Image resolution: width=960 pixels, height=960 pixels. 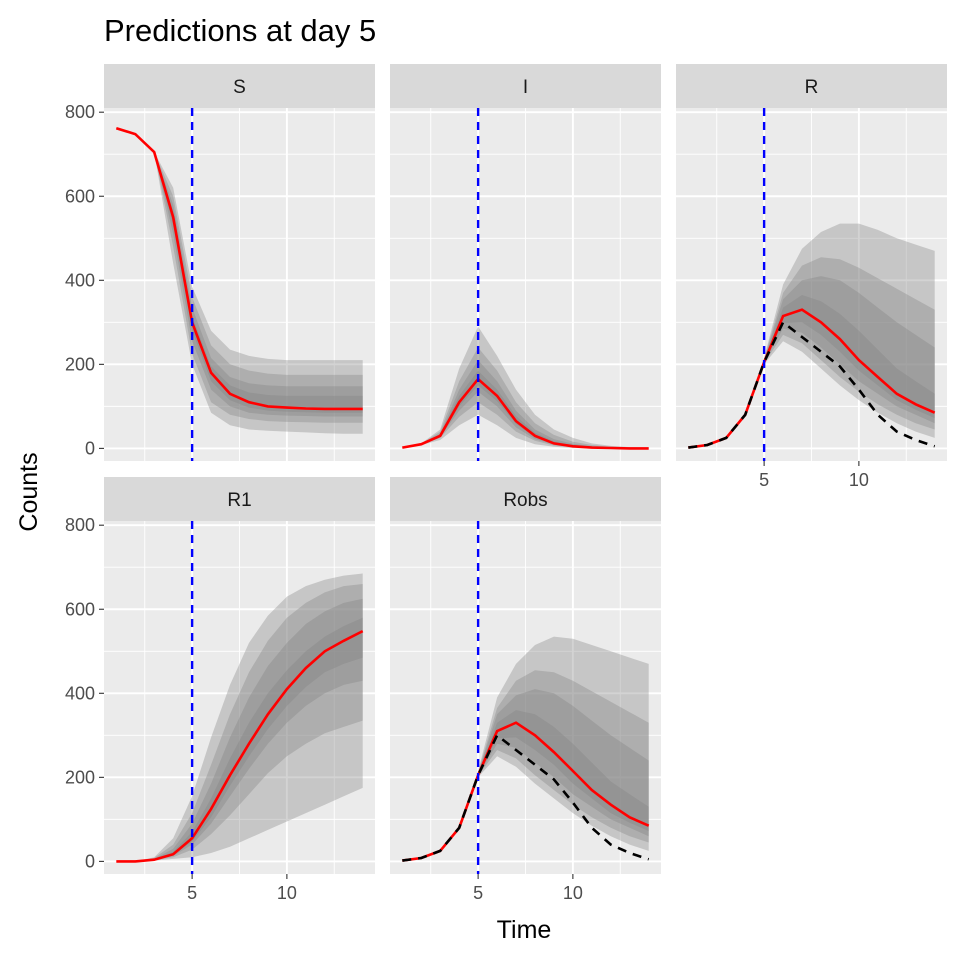 I want to click on strip-robs, so click(x=525, y=499).